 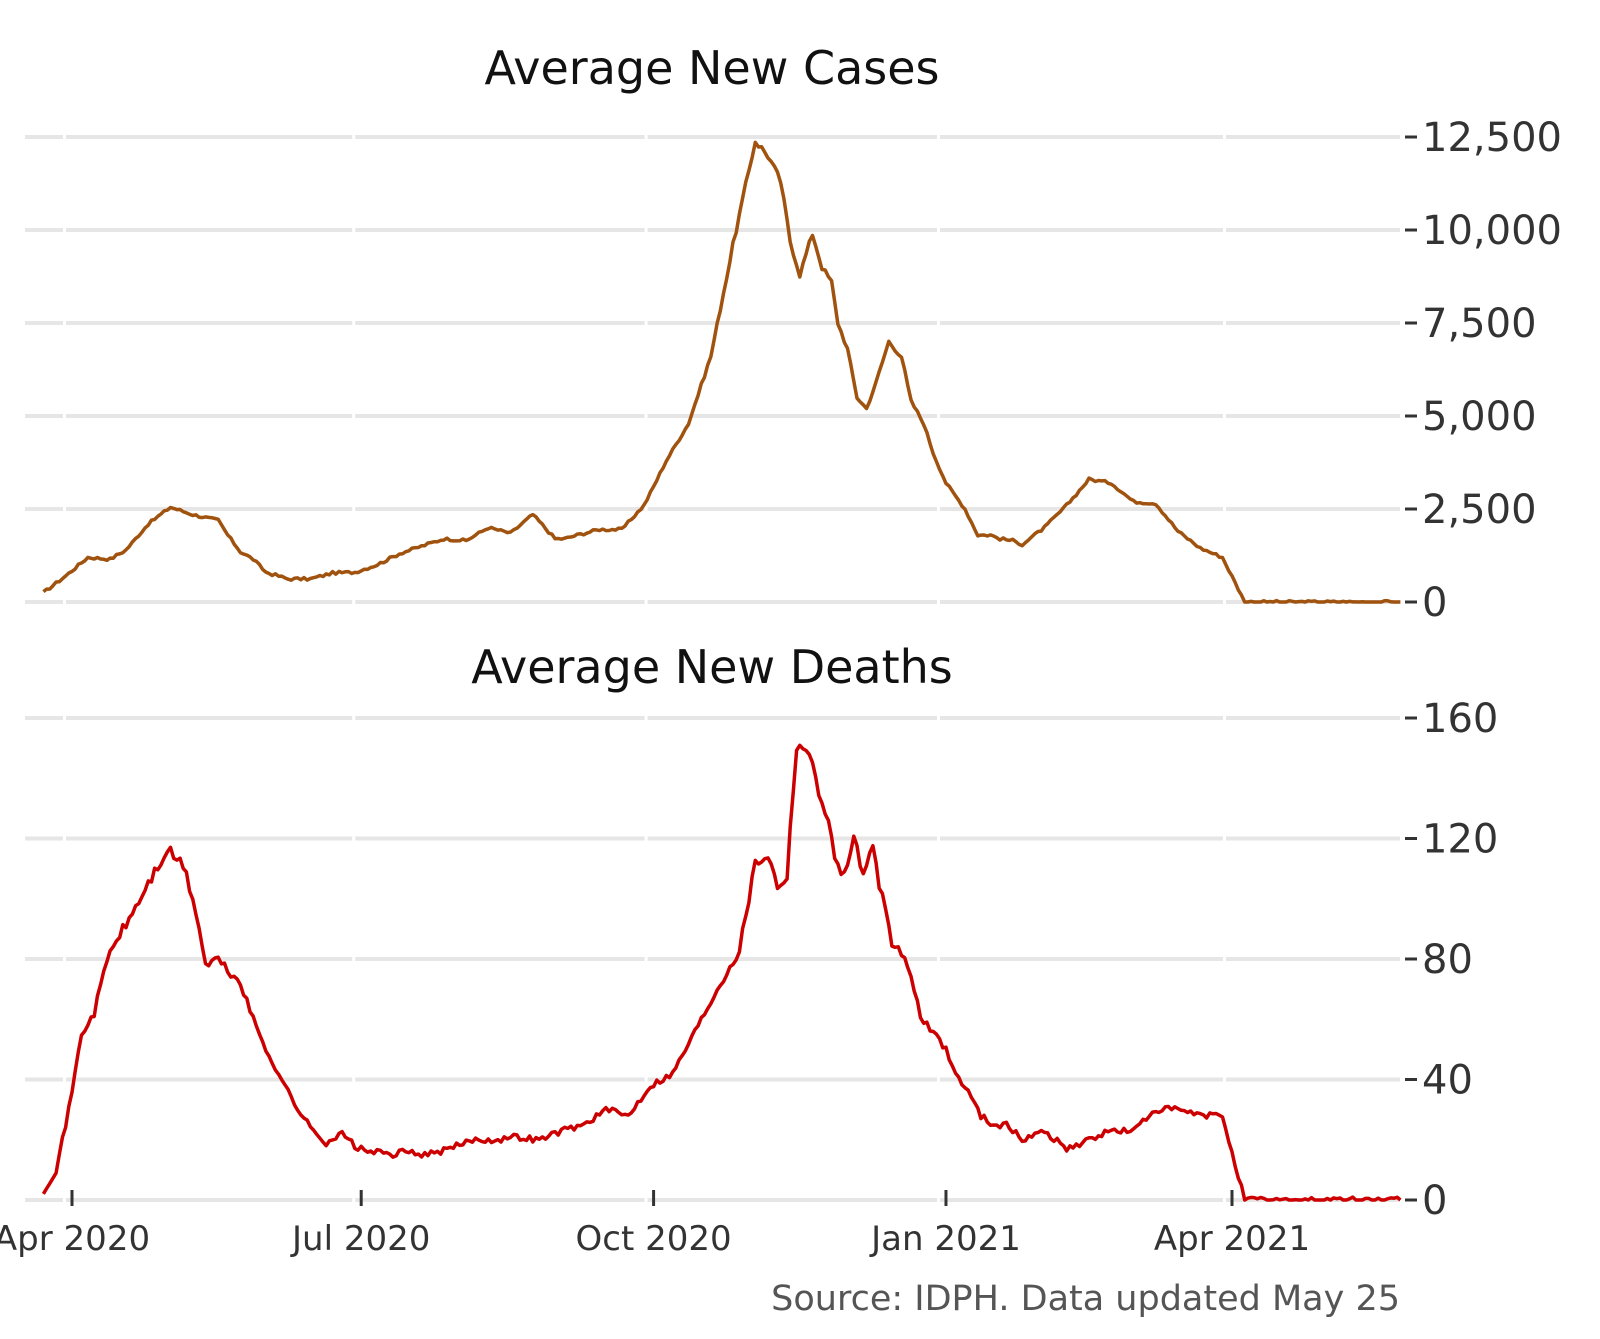 What do you see at coordinates (712, 667) in the screenshot?
I see `deaths-chart-title: Average New Deaths` at bounding box center [712, 667].